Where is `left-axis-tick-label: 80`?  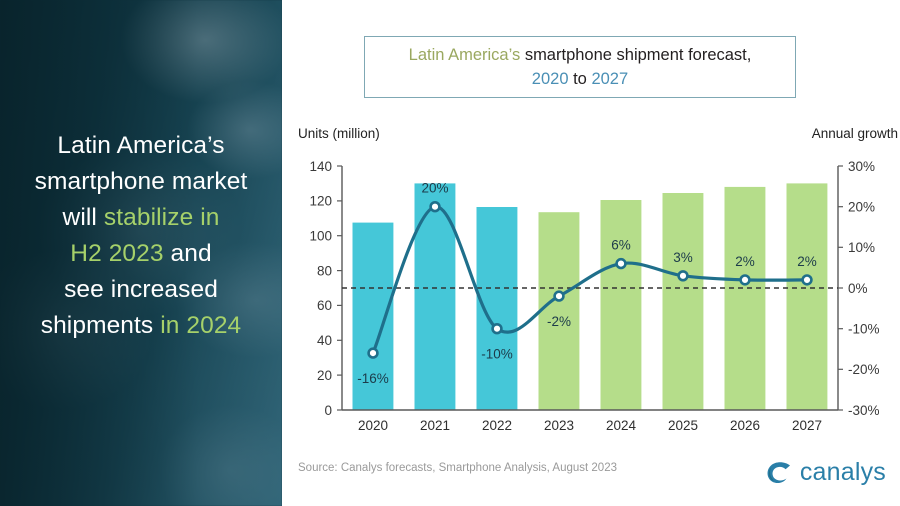 left-axis-tick-label: 80 is located at coordinates (324, 270).